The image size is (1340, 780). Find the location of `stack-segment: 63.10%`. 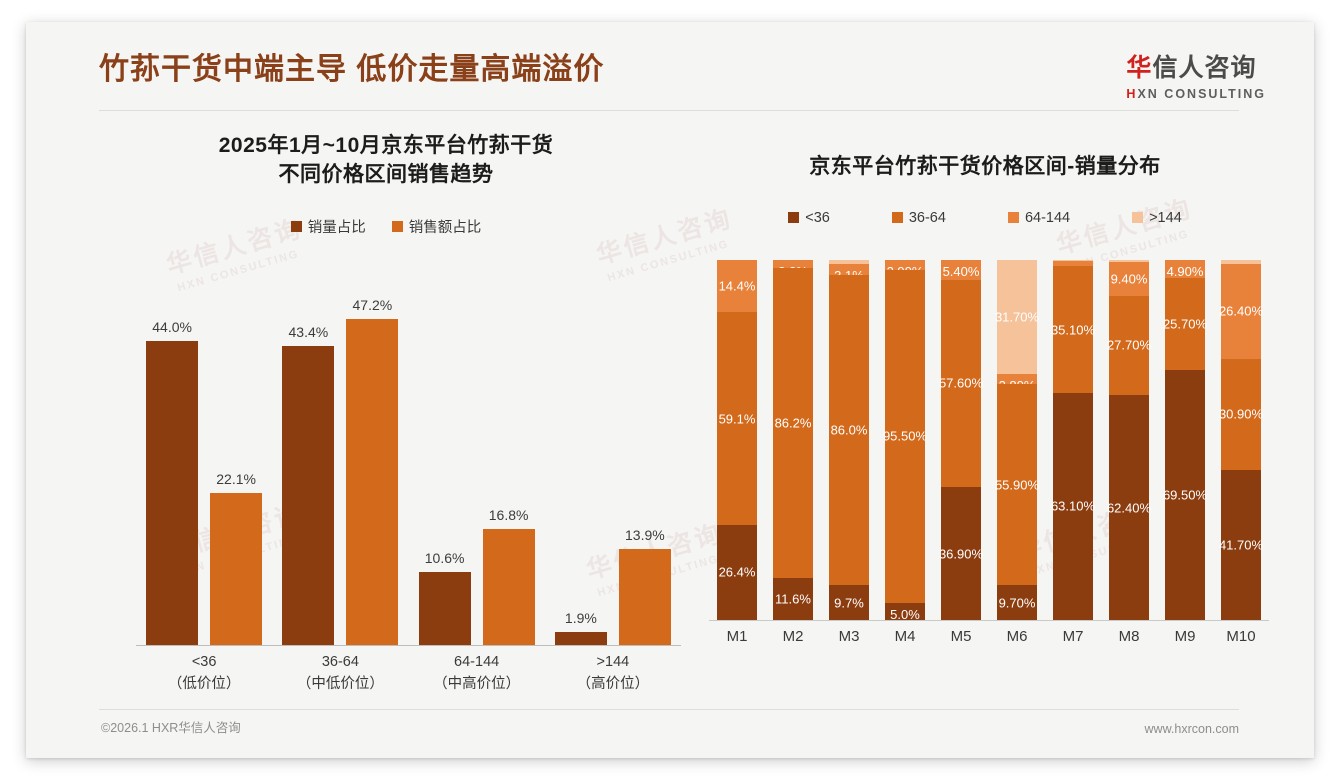

stack-segment: 63.10% is located at coordinates (1073, 506).